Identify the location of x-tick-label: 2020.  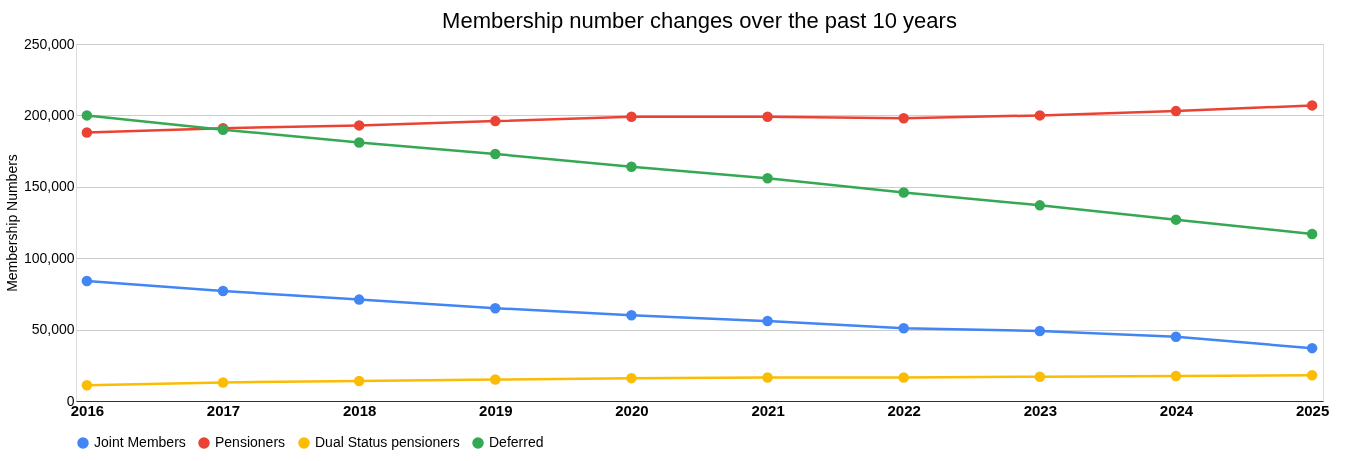
(632, 410).